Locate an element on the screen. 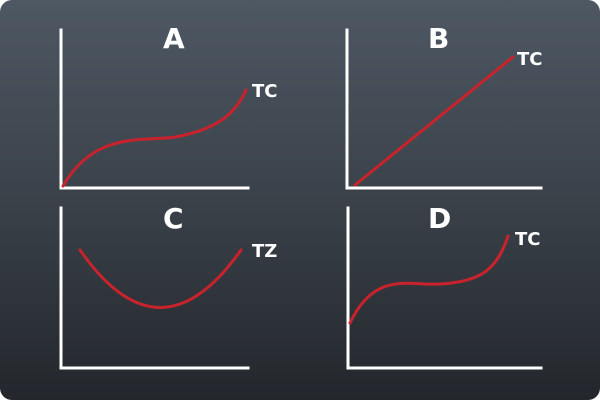 The width and height of the screenshot is (600, 400). panel-c-axes is located at coordinates (154, 288).